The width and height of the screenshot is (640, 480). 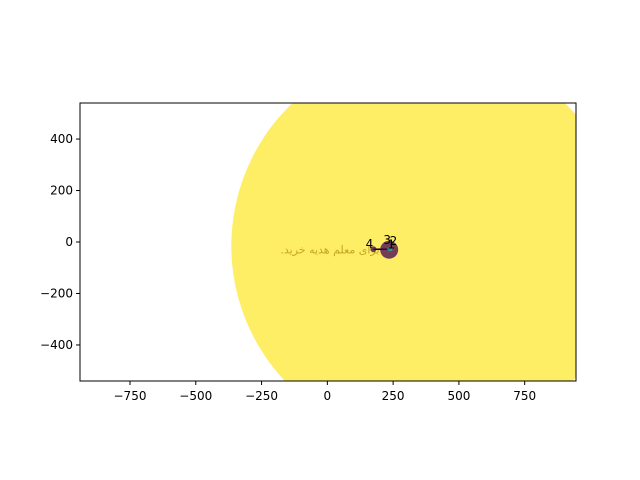 I want to click on point-label-1: 1, so click(x=391, y=245).